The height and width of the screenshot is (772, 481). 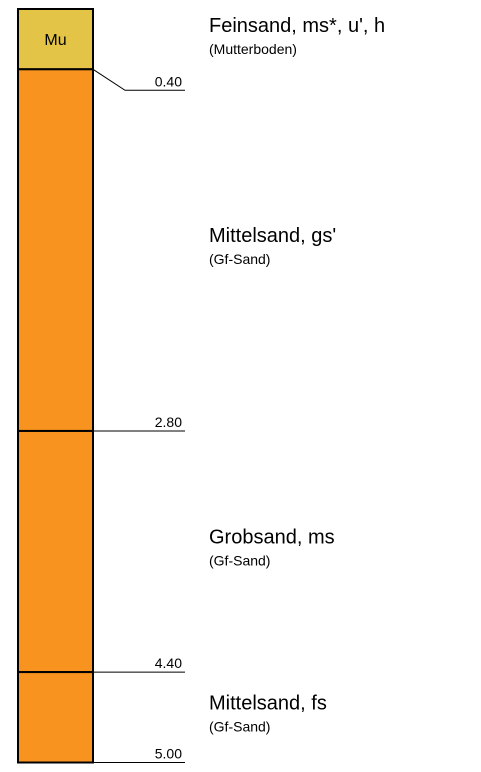 What do you see at coordinates (55, 40) in the screenshot?
I see `layer-code: Mu` at bounding box center [55, 40].